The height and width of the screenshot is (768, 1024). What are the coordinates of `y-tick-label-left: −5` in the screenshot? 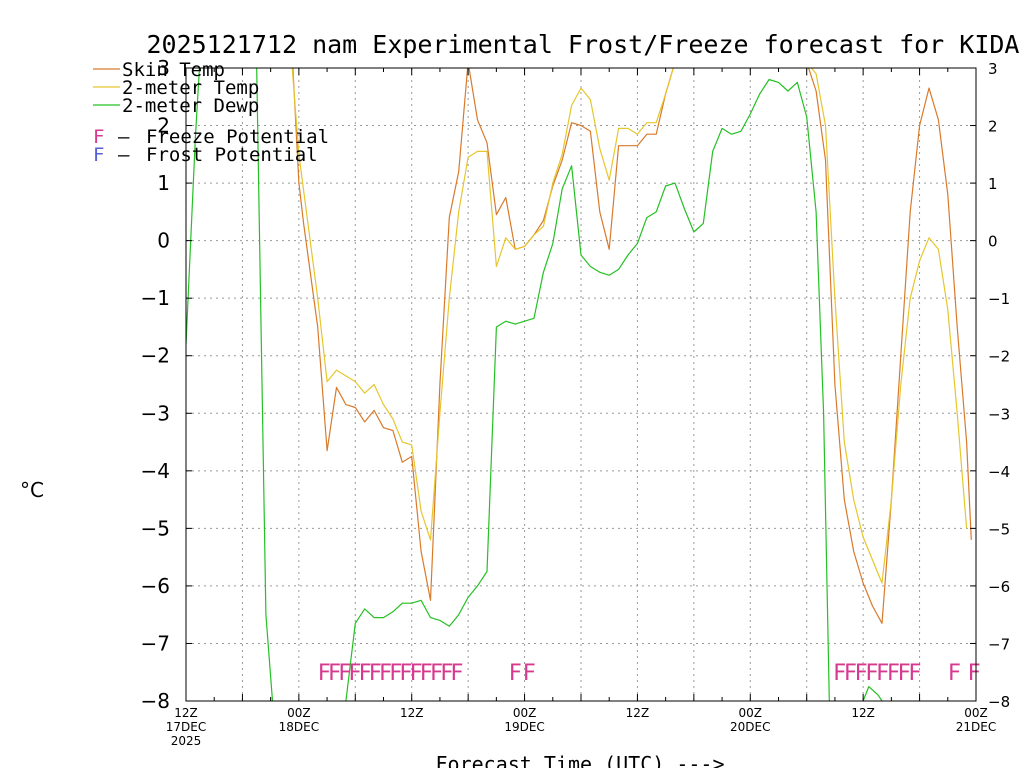 It's located at (155, 528).